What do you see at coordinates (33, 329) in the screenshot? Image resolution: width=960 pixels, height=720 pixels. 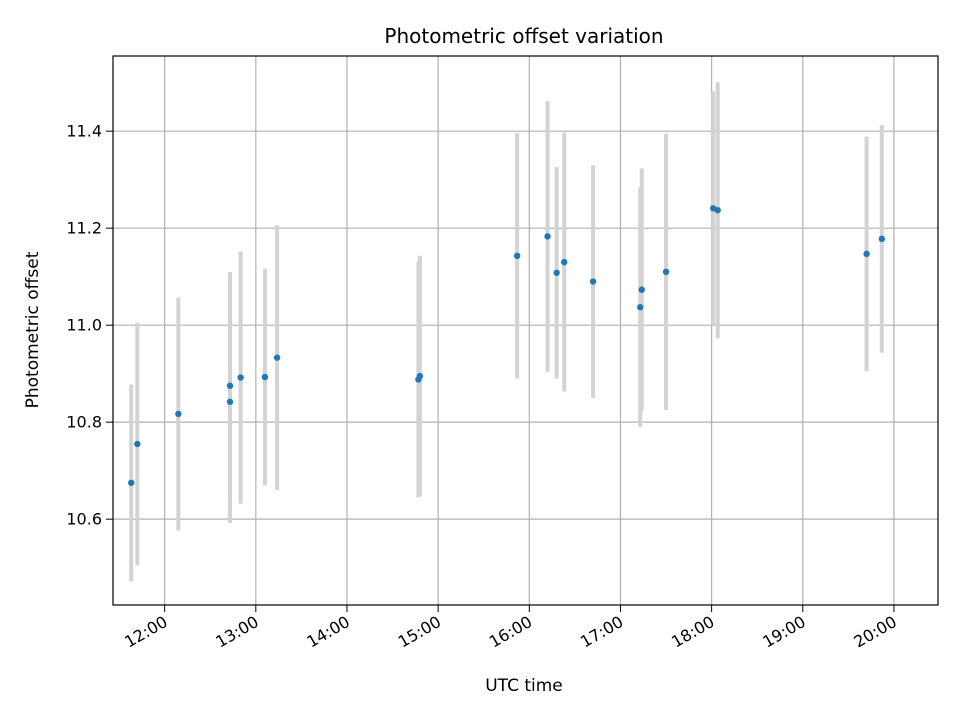 I see `y-axis-title: Photometric offset` at bounding box center [33, 329].